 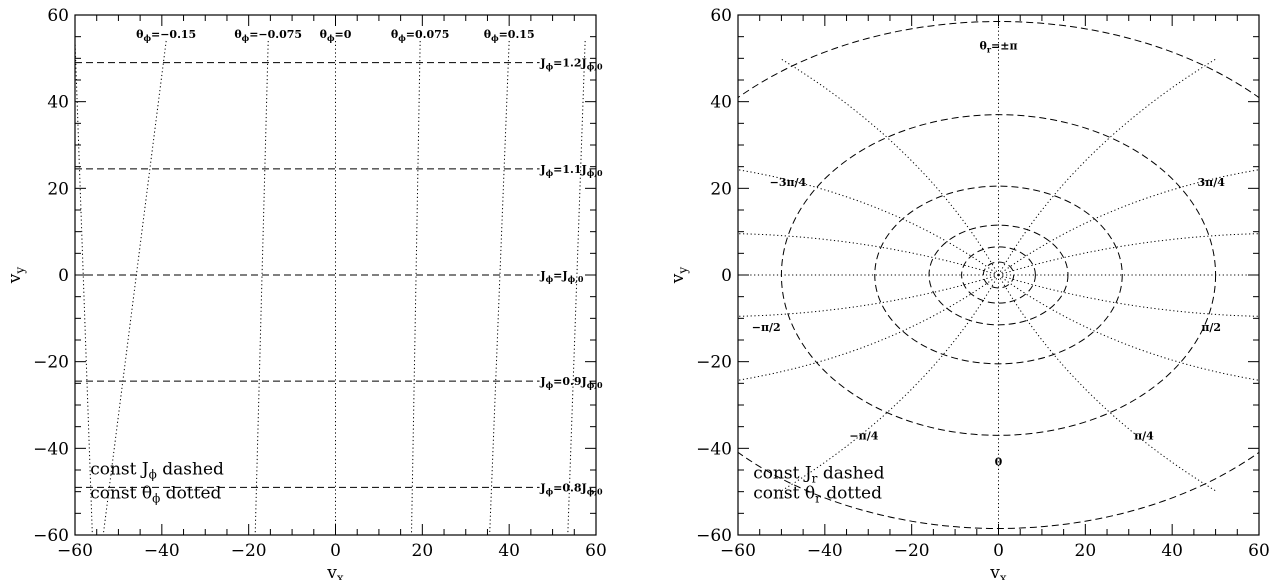 I want to click on j-phi-label: Jϕ=0.8Jϕ,0, so click(x=571, y=488).